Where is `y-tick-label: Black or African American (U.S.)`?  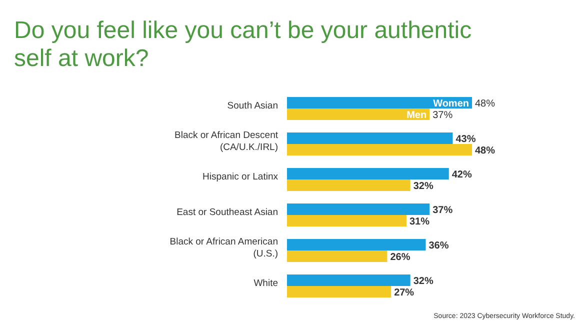
y-tick-label: Black or African American (U.S.) is located at coordinates (224, 248).